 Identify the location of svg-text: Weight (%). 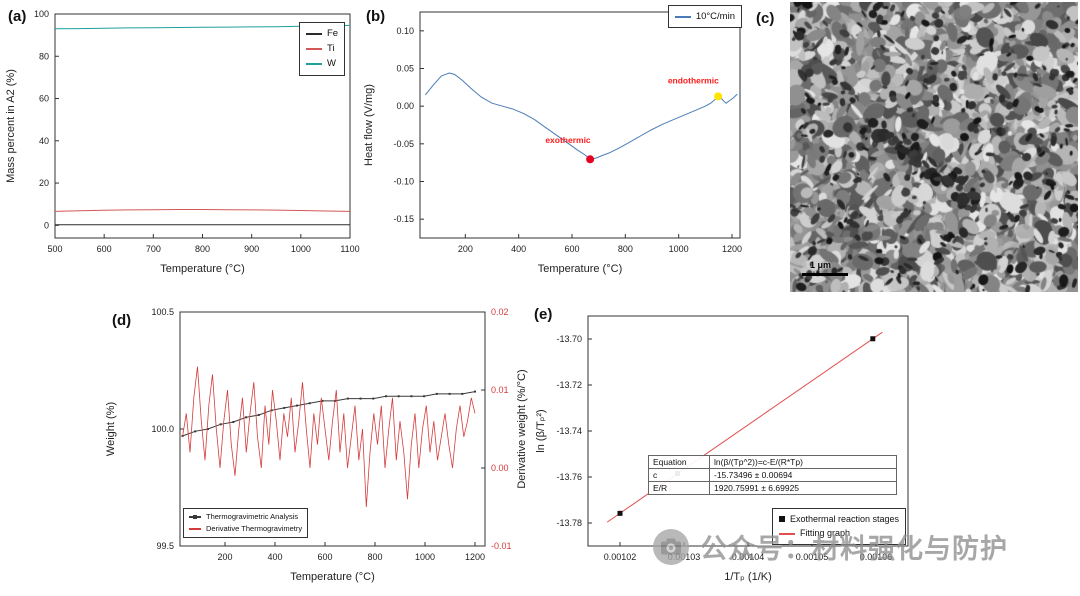
(111, 429).